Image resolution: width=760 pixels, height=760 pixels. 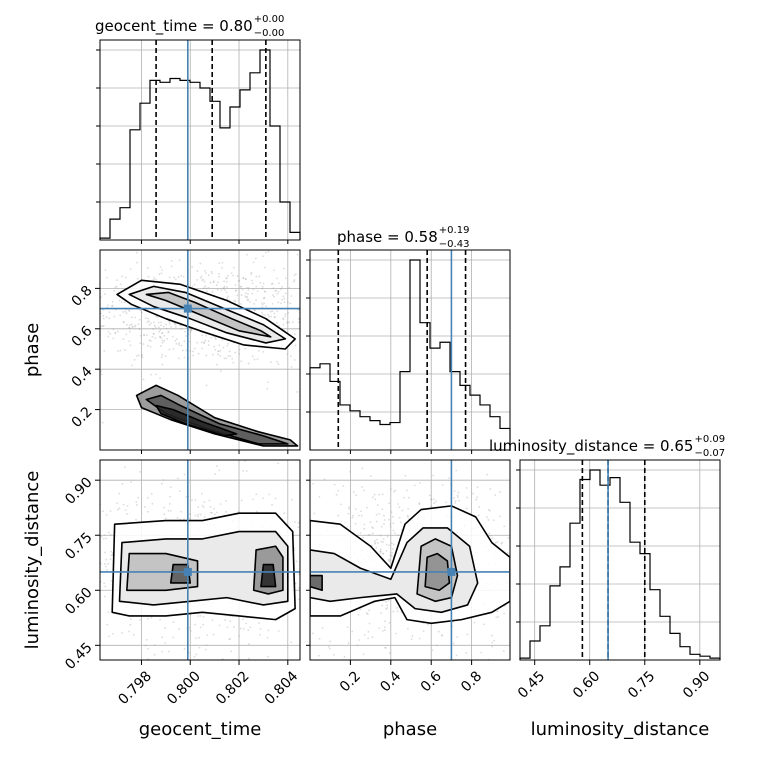 What do you see at coordinates (78, 491) in the screenshot?
I see `ytick-label-luminosity_distance-3: 0.90` at bounding box center [78, 491].